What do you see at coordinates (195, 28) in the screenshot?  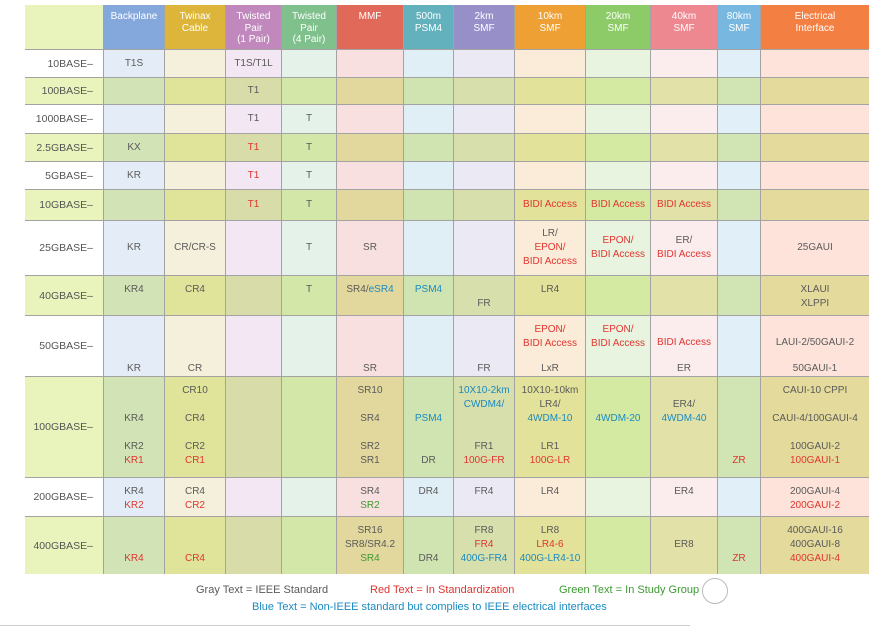 I see `column-header-text: Cable` at bounding box center [195, 28].